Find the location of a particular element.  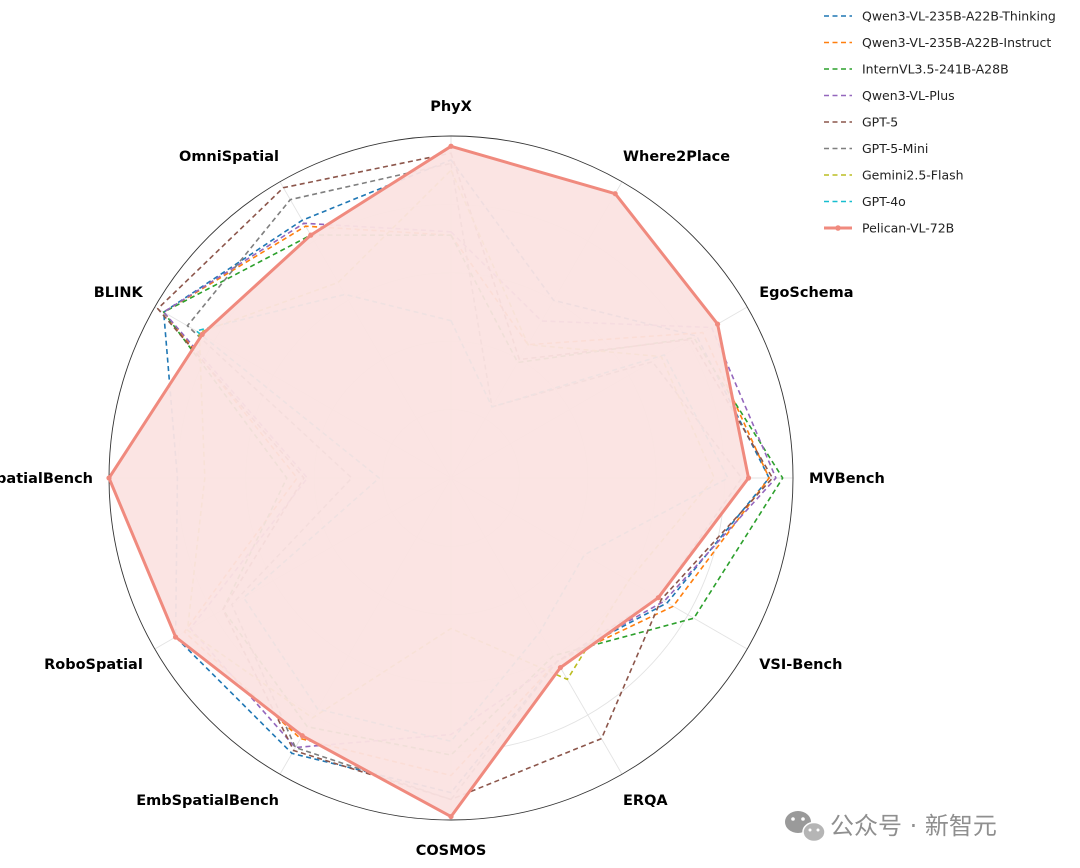

wechat-icon is located at coordinates (805, 827).